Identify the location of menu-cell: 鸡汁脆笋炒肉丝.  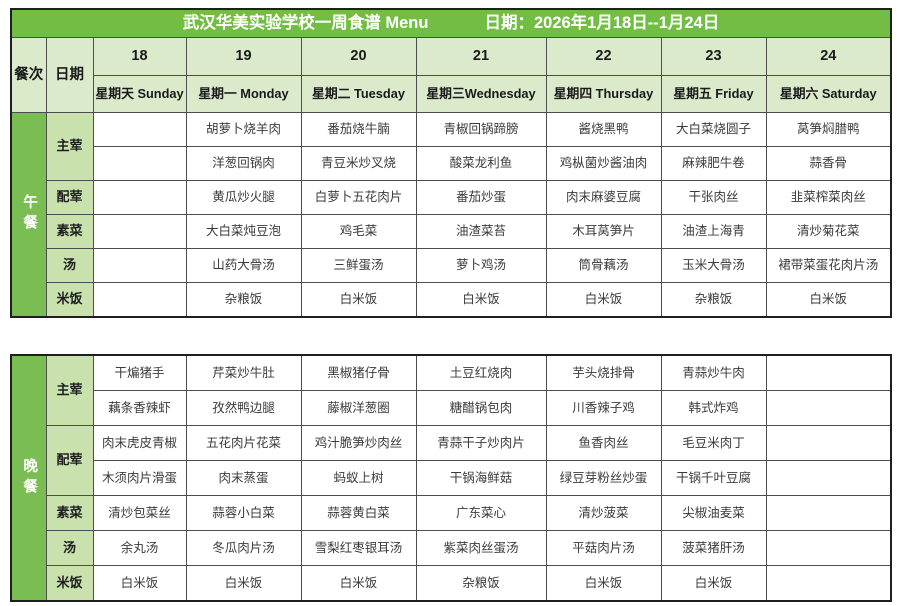
(358, 443).